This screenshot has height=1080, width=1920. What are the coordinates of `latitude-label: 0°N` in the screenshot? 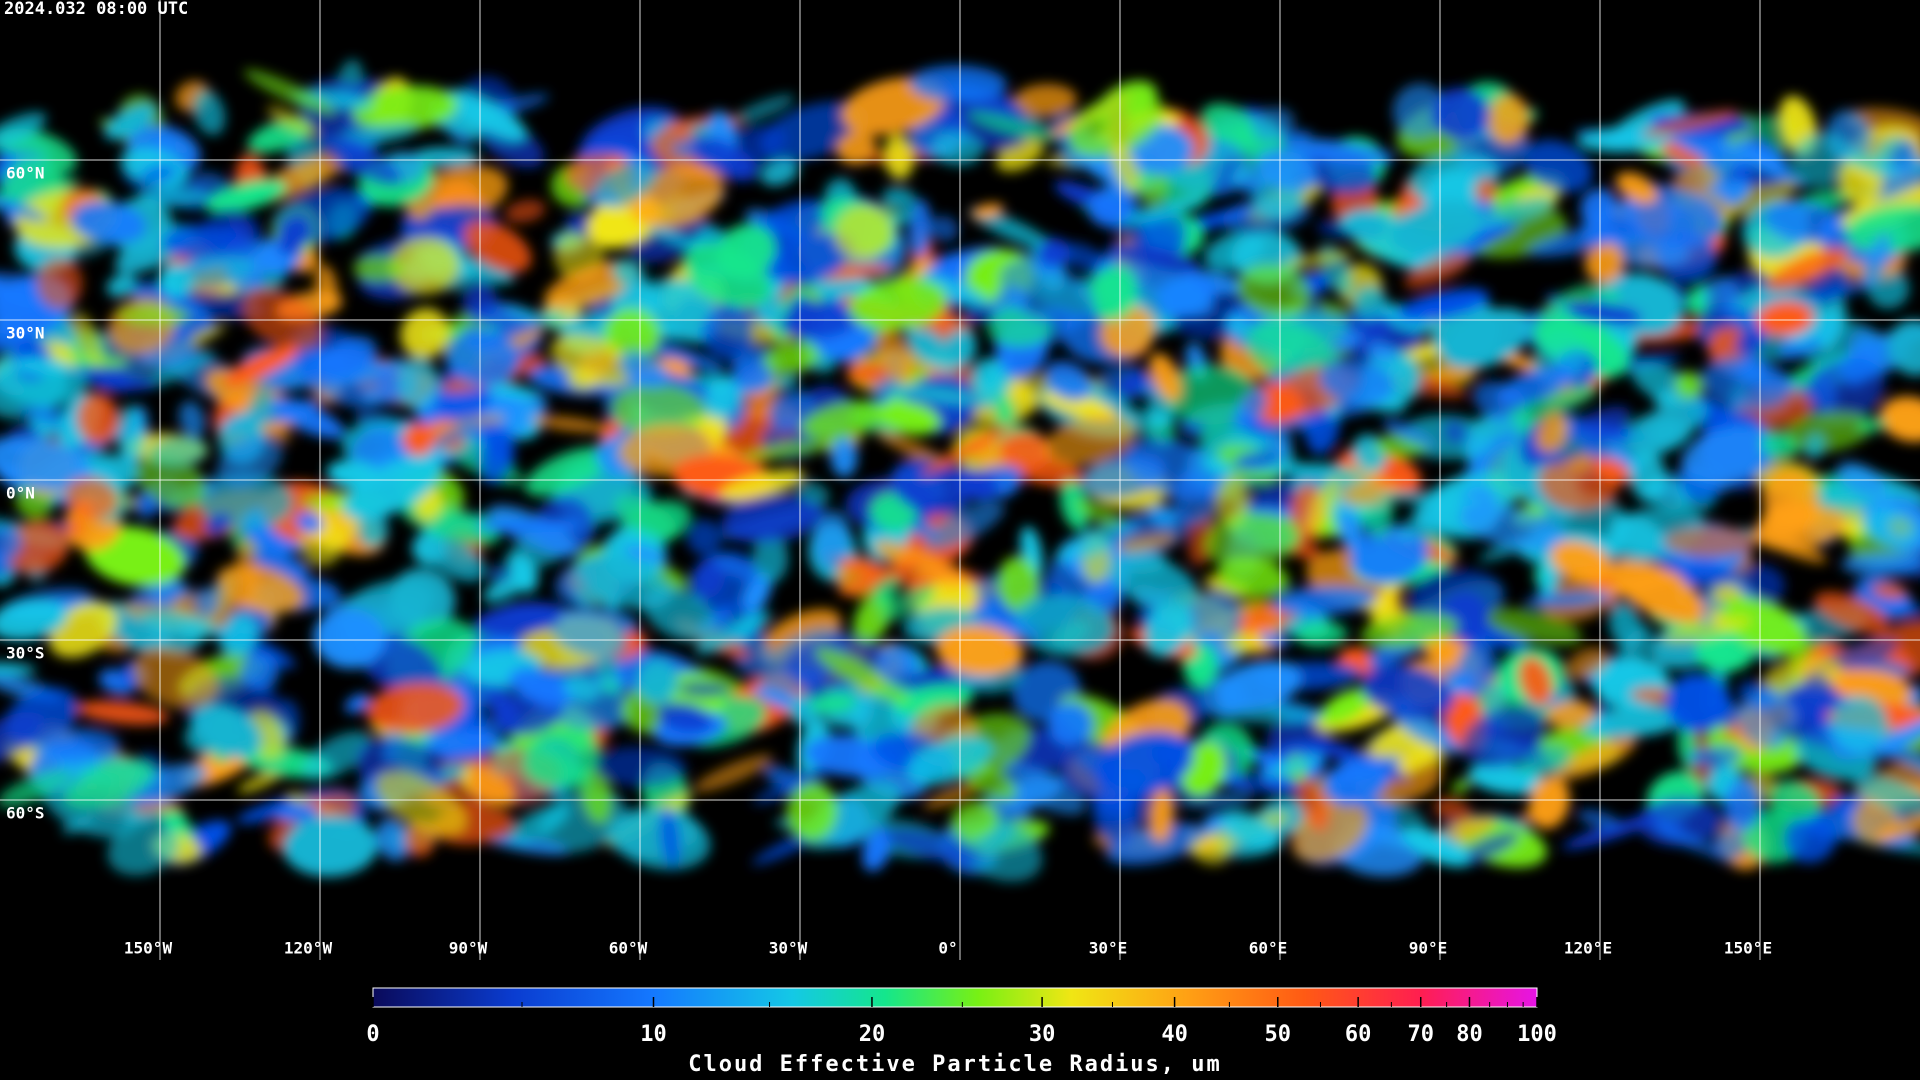 It's located at (20, 493).